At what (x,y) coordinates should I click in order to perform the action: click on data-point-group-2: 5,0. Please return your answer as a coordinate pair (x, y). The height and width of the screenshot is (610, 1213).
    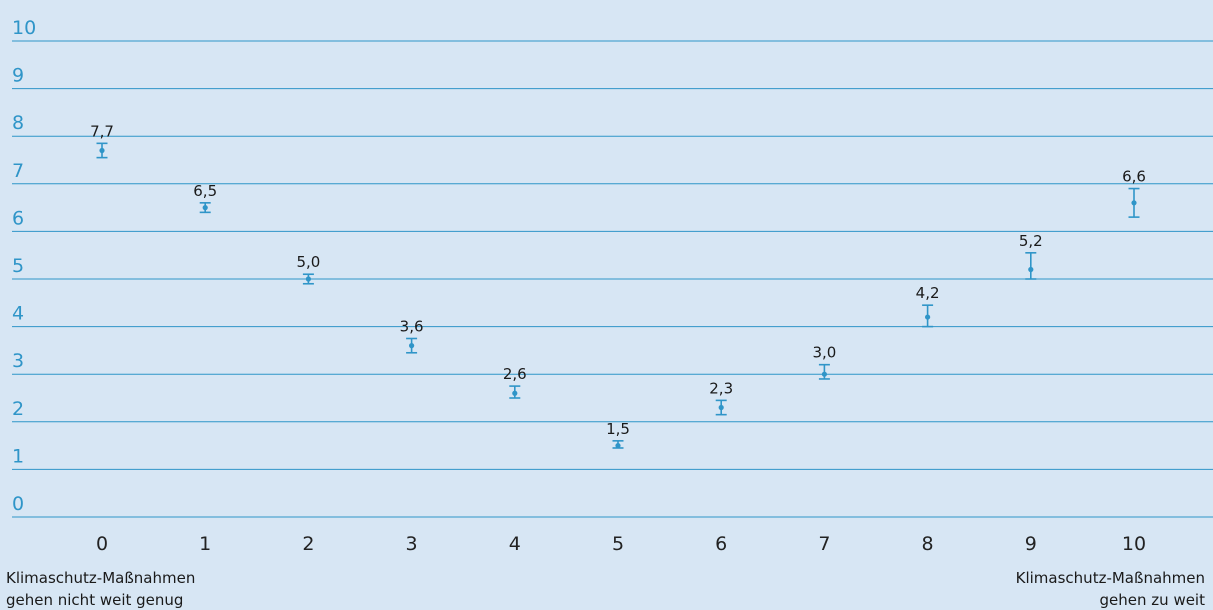
    Looking at the image, I should click on (308, 269).